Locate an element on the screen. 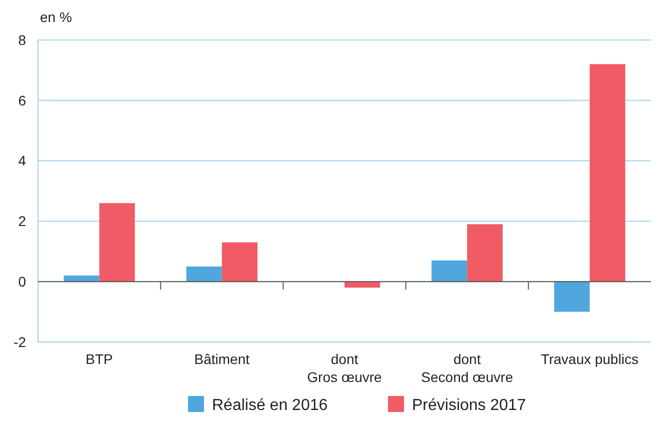 The height and width of the screenshot is (426, 659). y-tick-label: -2 is located at coordinates (20, 342).